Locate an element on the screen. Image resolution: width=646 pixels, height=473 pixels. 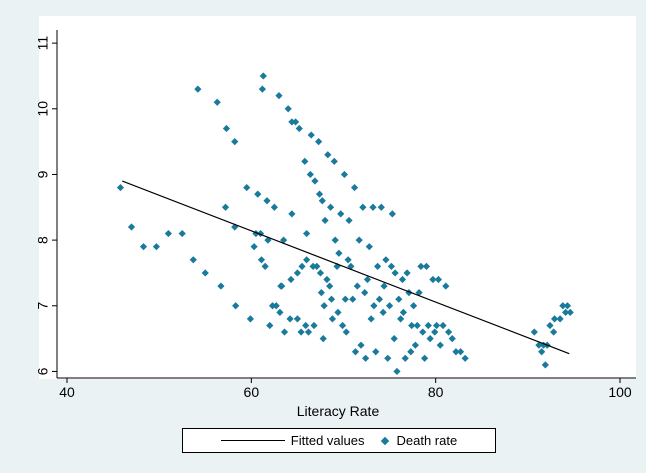
x-axis-label: Literacy Rate is located at coordinates (338, 411).